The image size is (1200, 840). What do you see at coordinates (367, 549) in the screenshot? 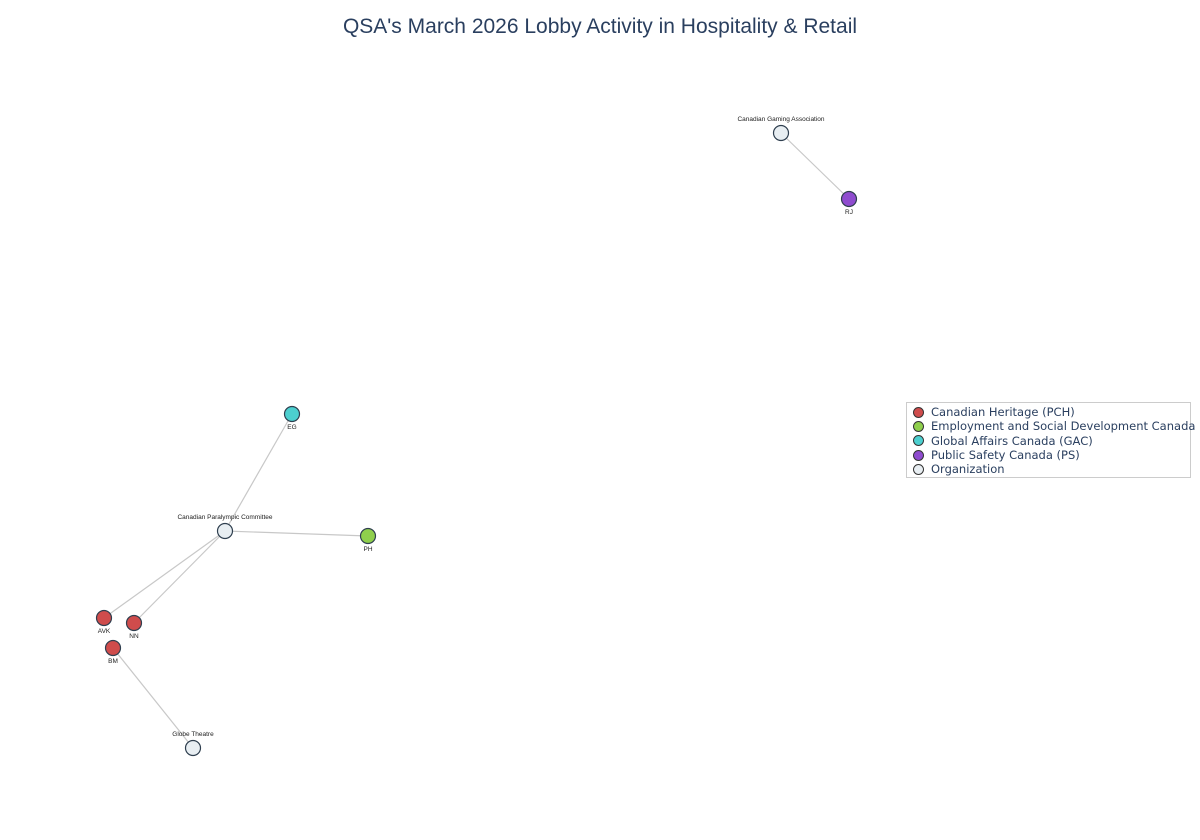
I see `node-label-ph: PH` at bounding box center [367, 549].